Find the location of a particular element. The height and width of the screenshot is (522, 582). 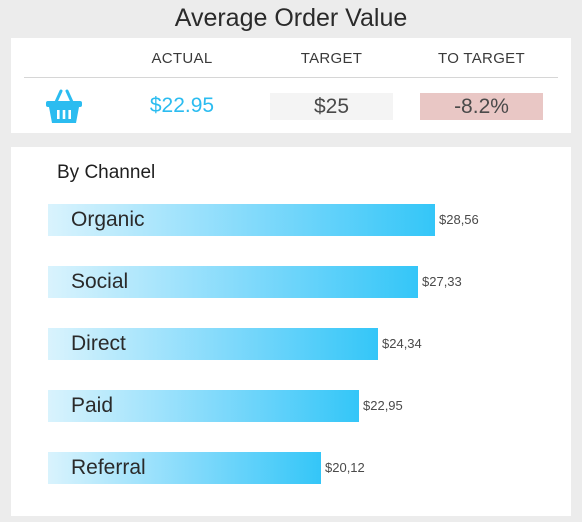

bar-label: Direct is located at coordinates (98, 343).